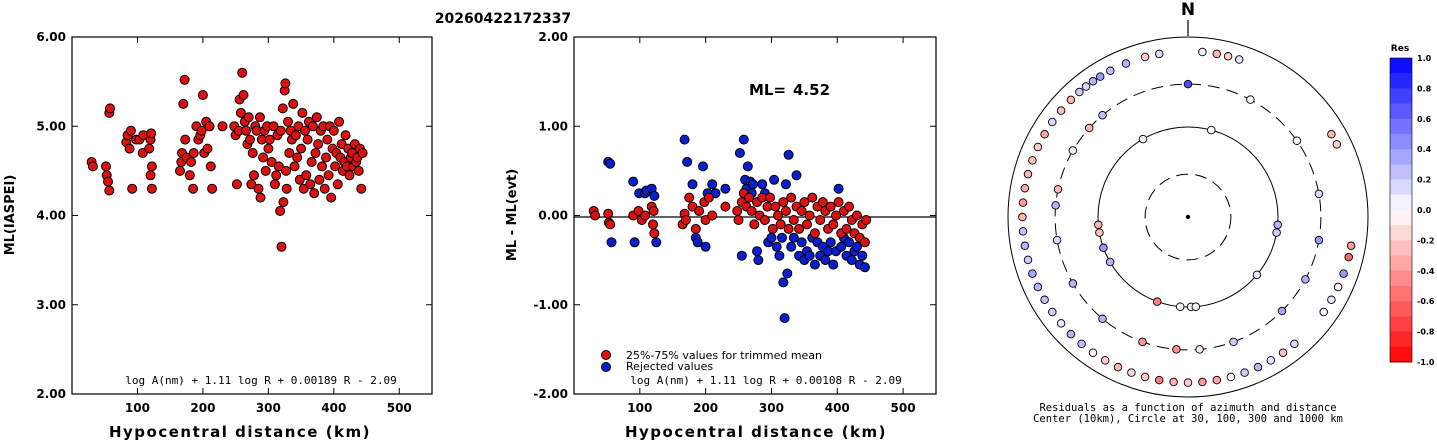 Image resolution: width=1437 pixels, height=441 pixels. What do you see at coordinates (553, 216) in the screenshot?
I see `y-tick-label: 0.00` at bounding box center [553, 216].